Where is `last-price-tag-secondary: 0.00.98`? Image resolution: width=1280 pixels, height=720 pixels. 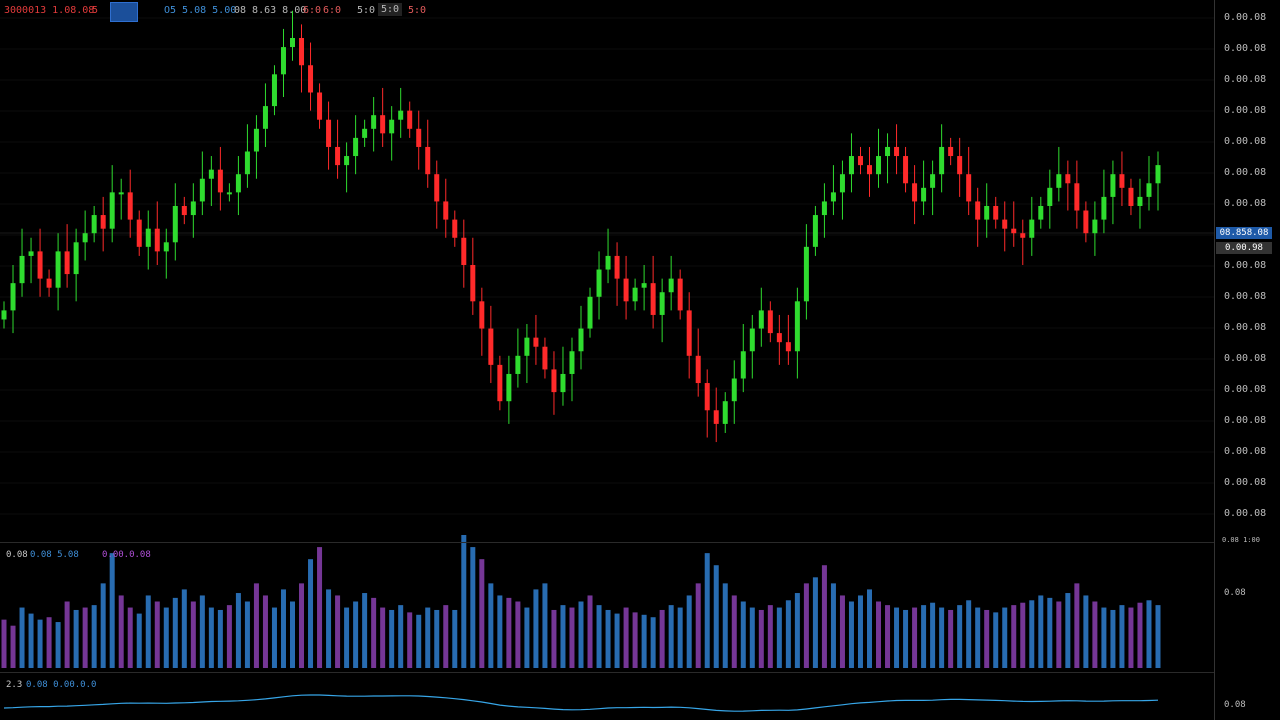 last-price-tag-secondary: 0.00.98 is located at coordinates (1244, 248).